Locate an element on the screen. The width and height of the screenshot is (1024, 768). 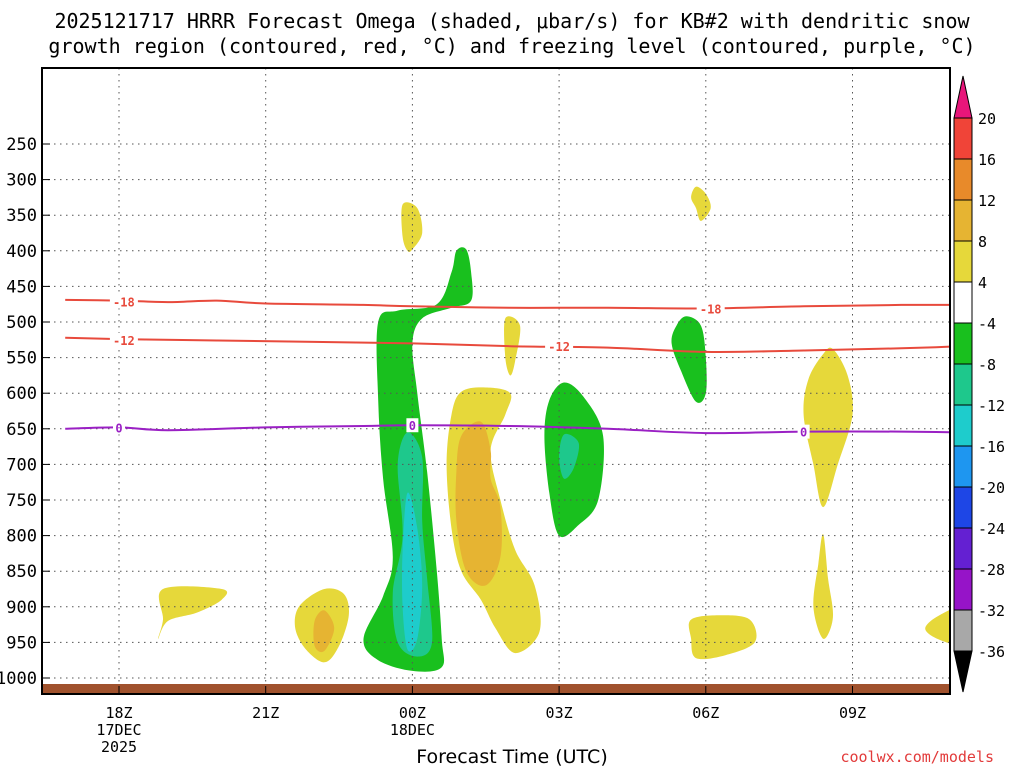
contour-label-3: -12 is located at coordinates (559, 347).